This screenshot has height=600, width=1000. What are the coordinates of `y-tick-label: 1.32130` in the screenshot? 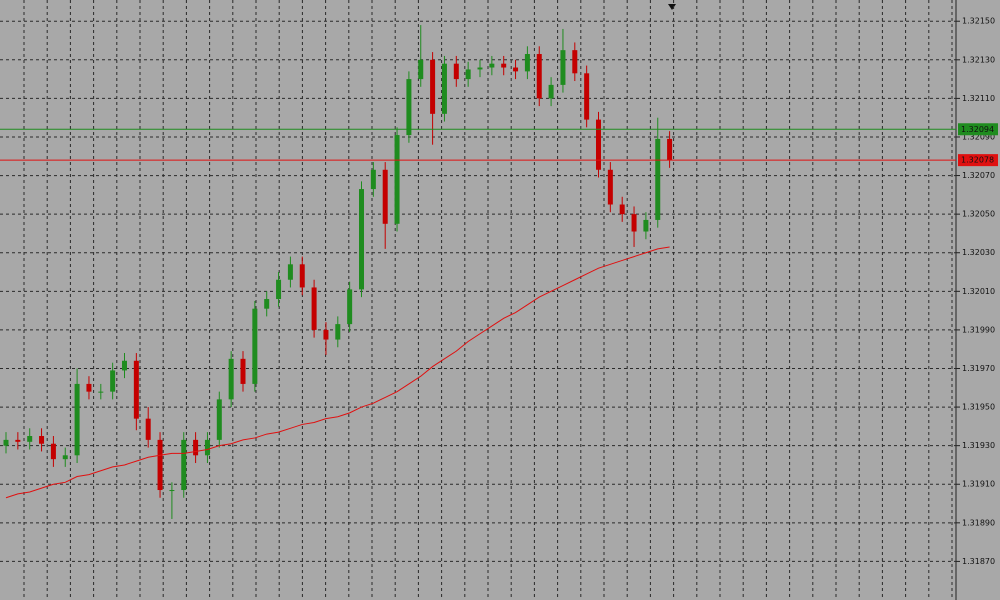 It's located at (978, 59).